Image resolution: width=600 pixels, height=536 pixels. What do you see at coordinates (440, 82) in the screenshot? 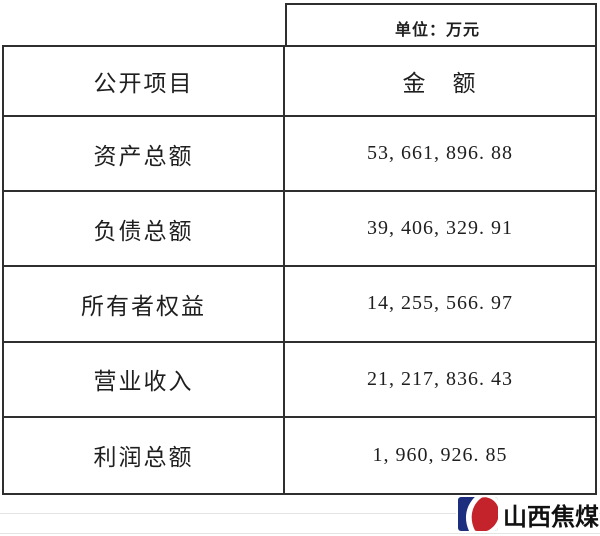
I see `table-header-amount: 金 额` at bounding box center [440, 82].